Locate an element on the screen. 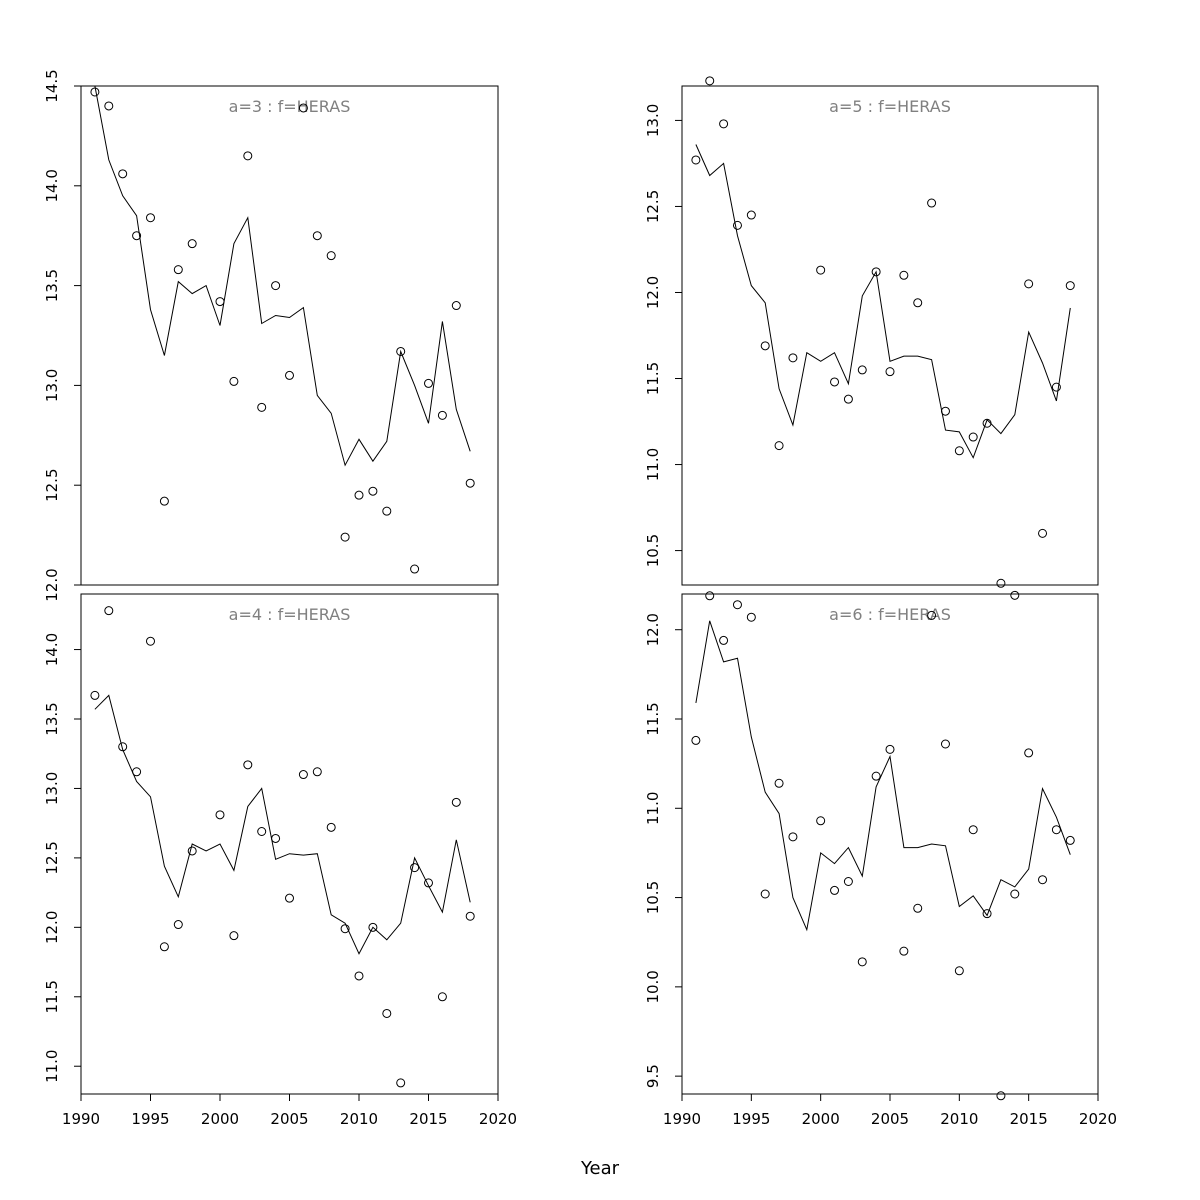  fitted-line is located at coordinates (883, 301).